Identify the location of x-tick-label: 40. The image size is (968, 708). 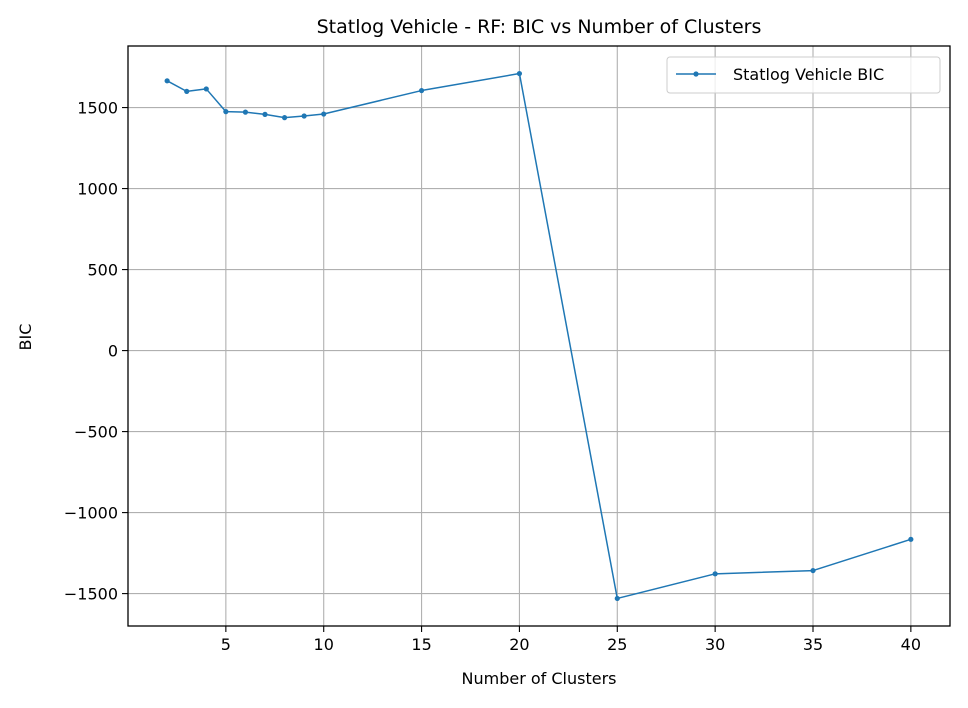
(911, 644).